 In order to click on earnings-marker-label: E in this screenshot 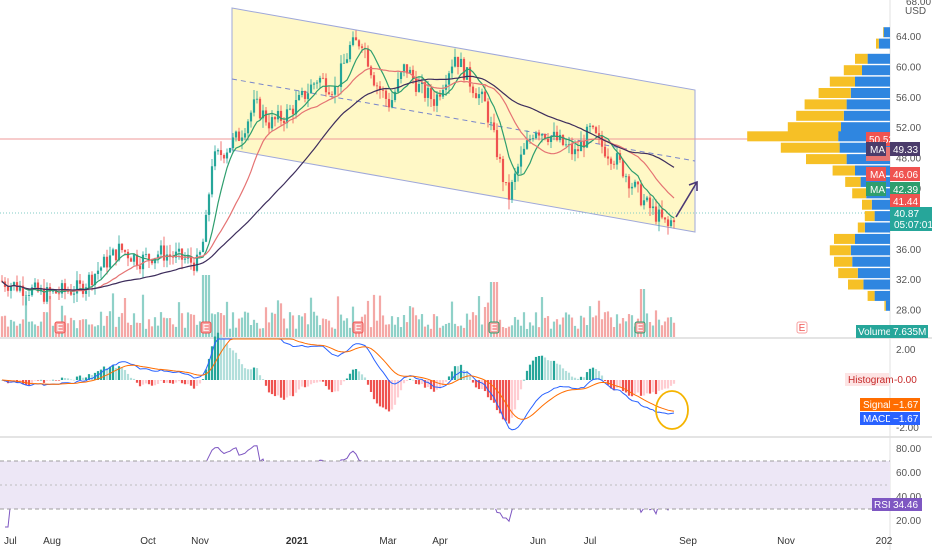, I will do `click(206, 328)`.